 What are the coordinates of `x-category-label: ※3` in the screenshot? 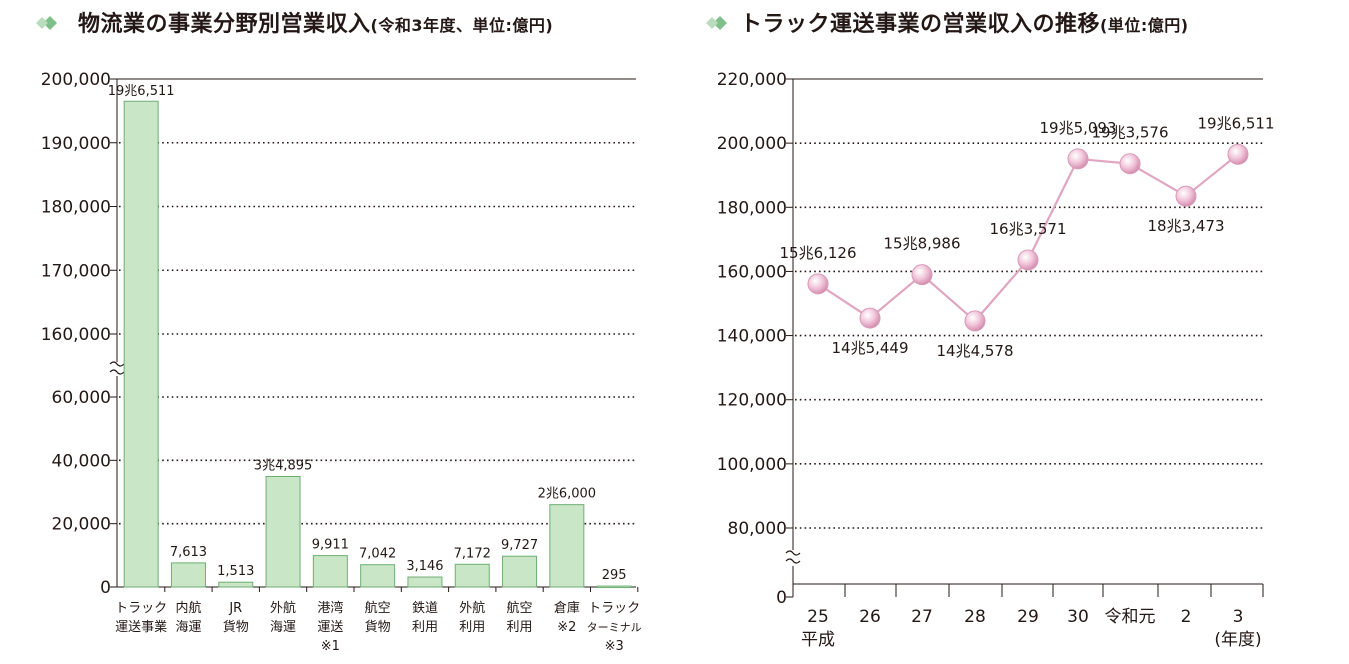 It's located at (614, 646).